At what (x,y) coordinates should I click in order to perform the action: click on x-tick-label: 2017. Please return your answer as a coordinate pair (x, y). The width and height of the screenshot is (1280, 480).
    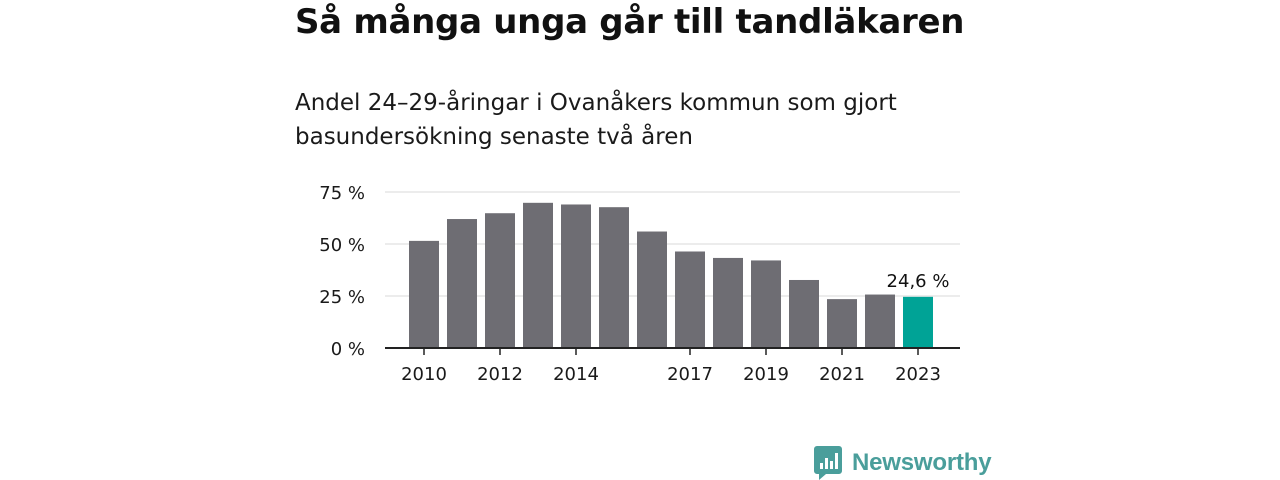
    Looking at the image, I should click on (690, 374).